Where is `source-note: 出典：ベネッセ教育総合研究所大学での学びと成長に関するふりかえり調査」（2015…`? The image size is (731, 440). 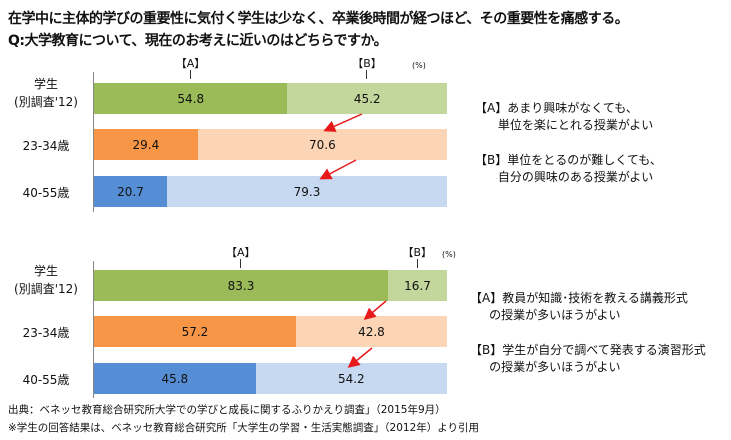
source-note: 出典：ベネッセ教育総合研究所大学での学びと成長に関するふりかえり調査」（2015… is located at coordinates (227, 410).